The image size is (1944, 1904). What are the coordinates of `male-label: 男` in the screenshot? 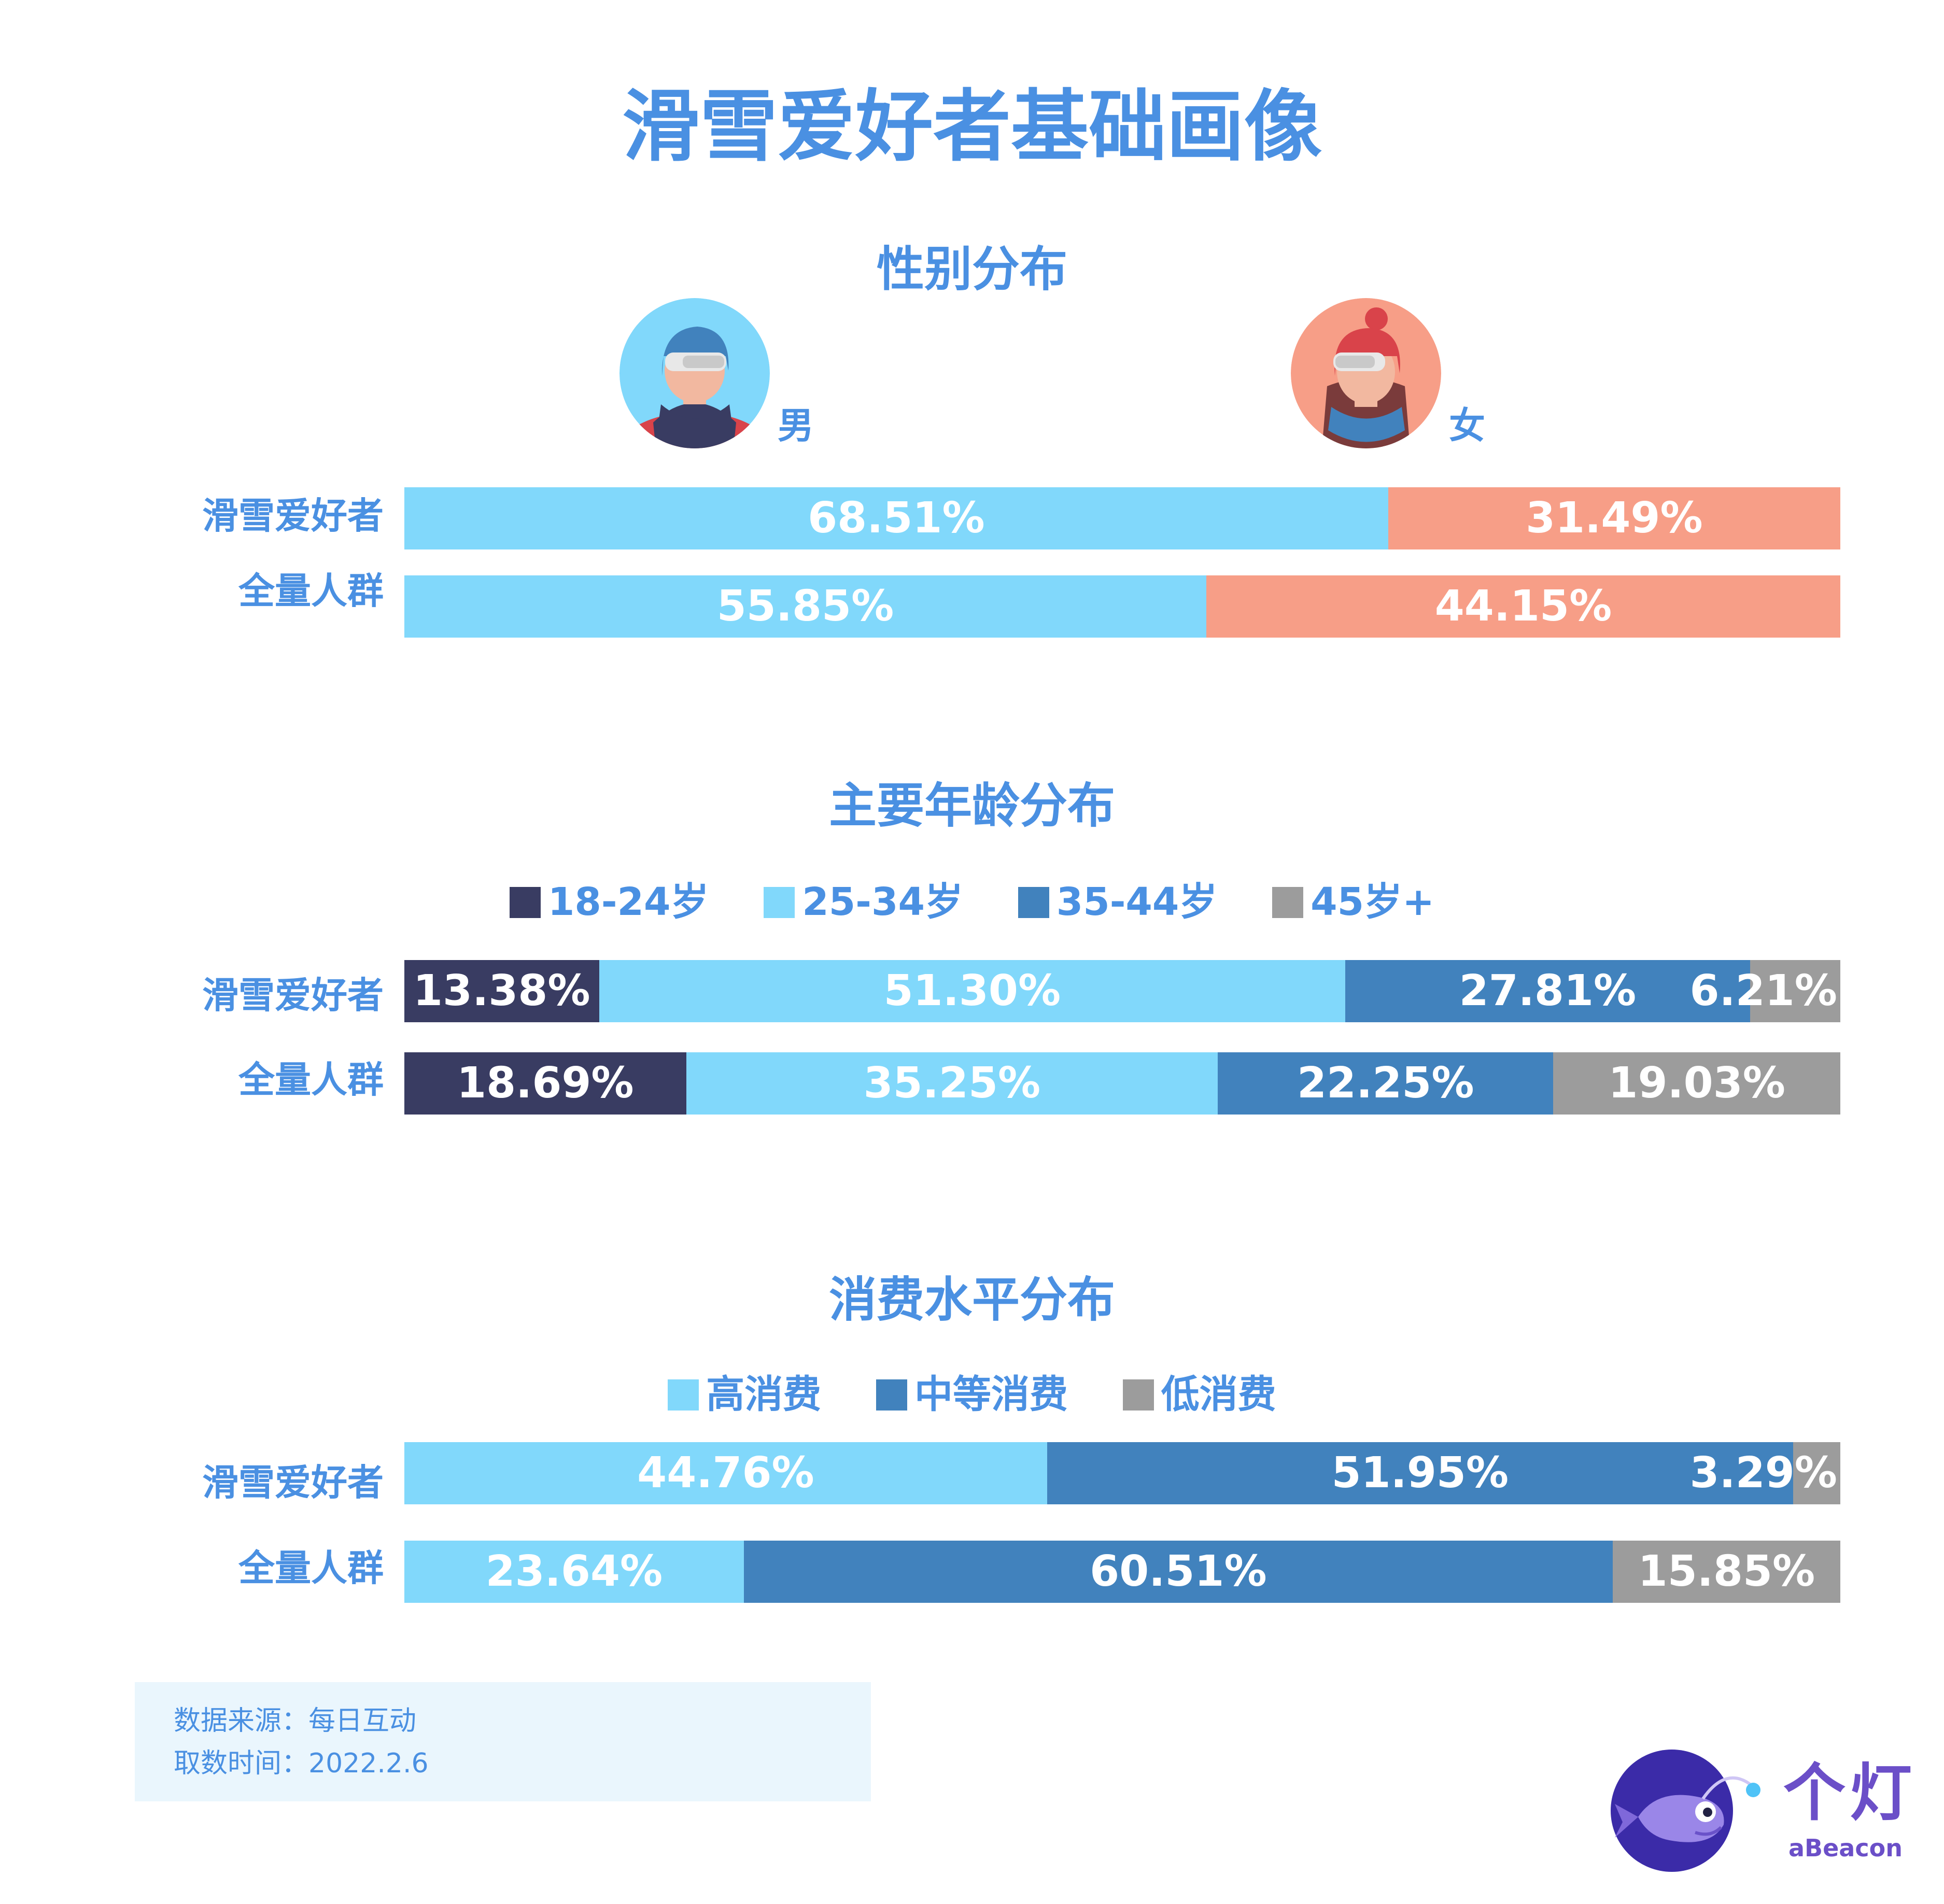 It's located at (796, 425).